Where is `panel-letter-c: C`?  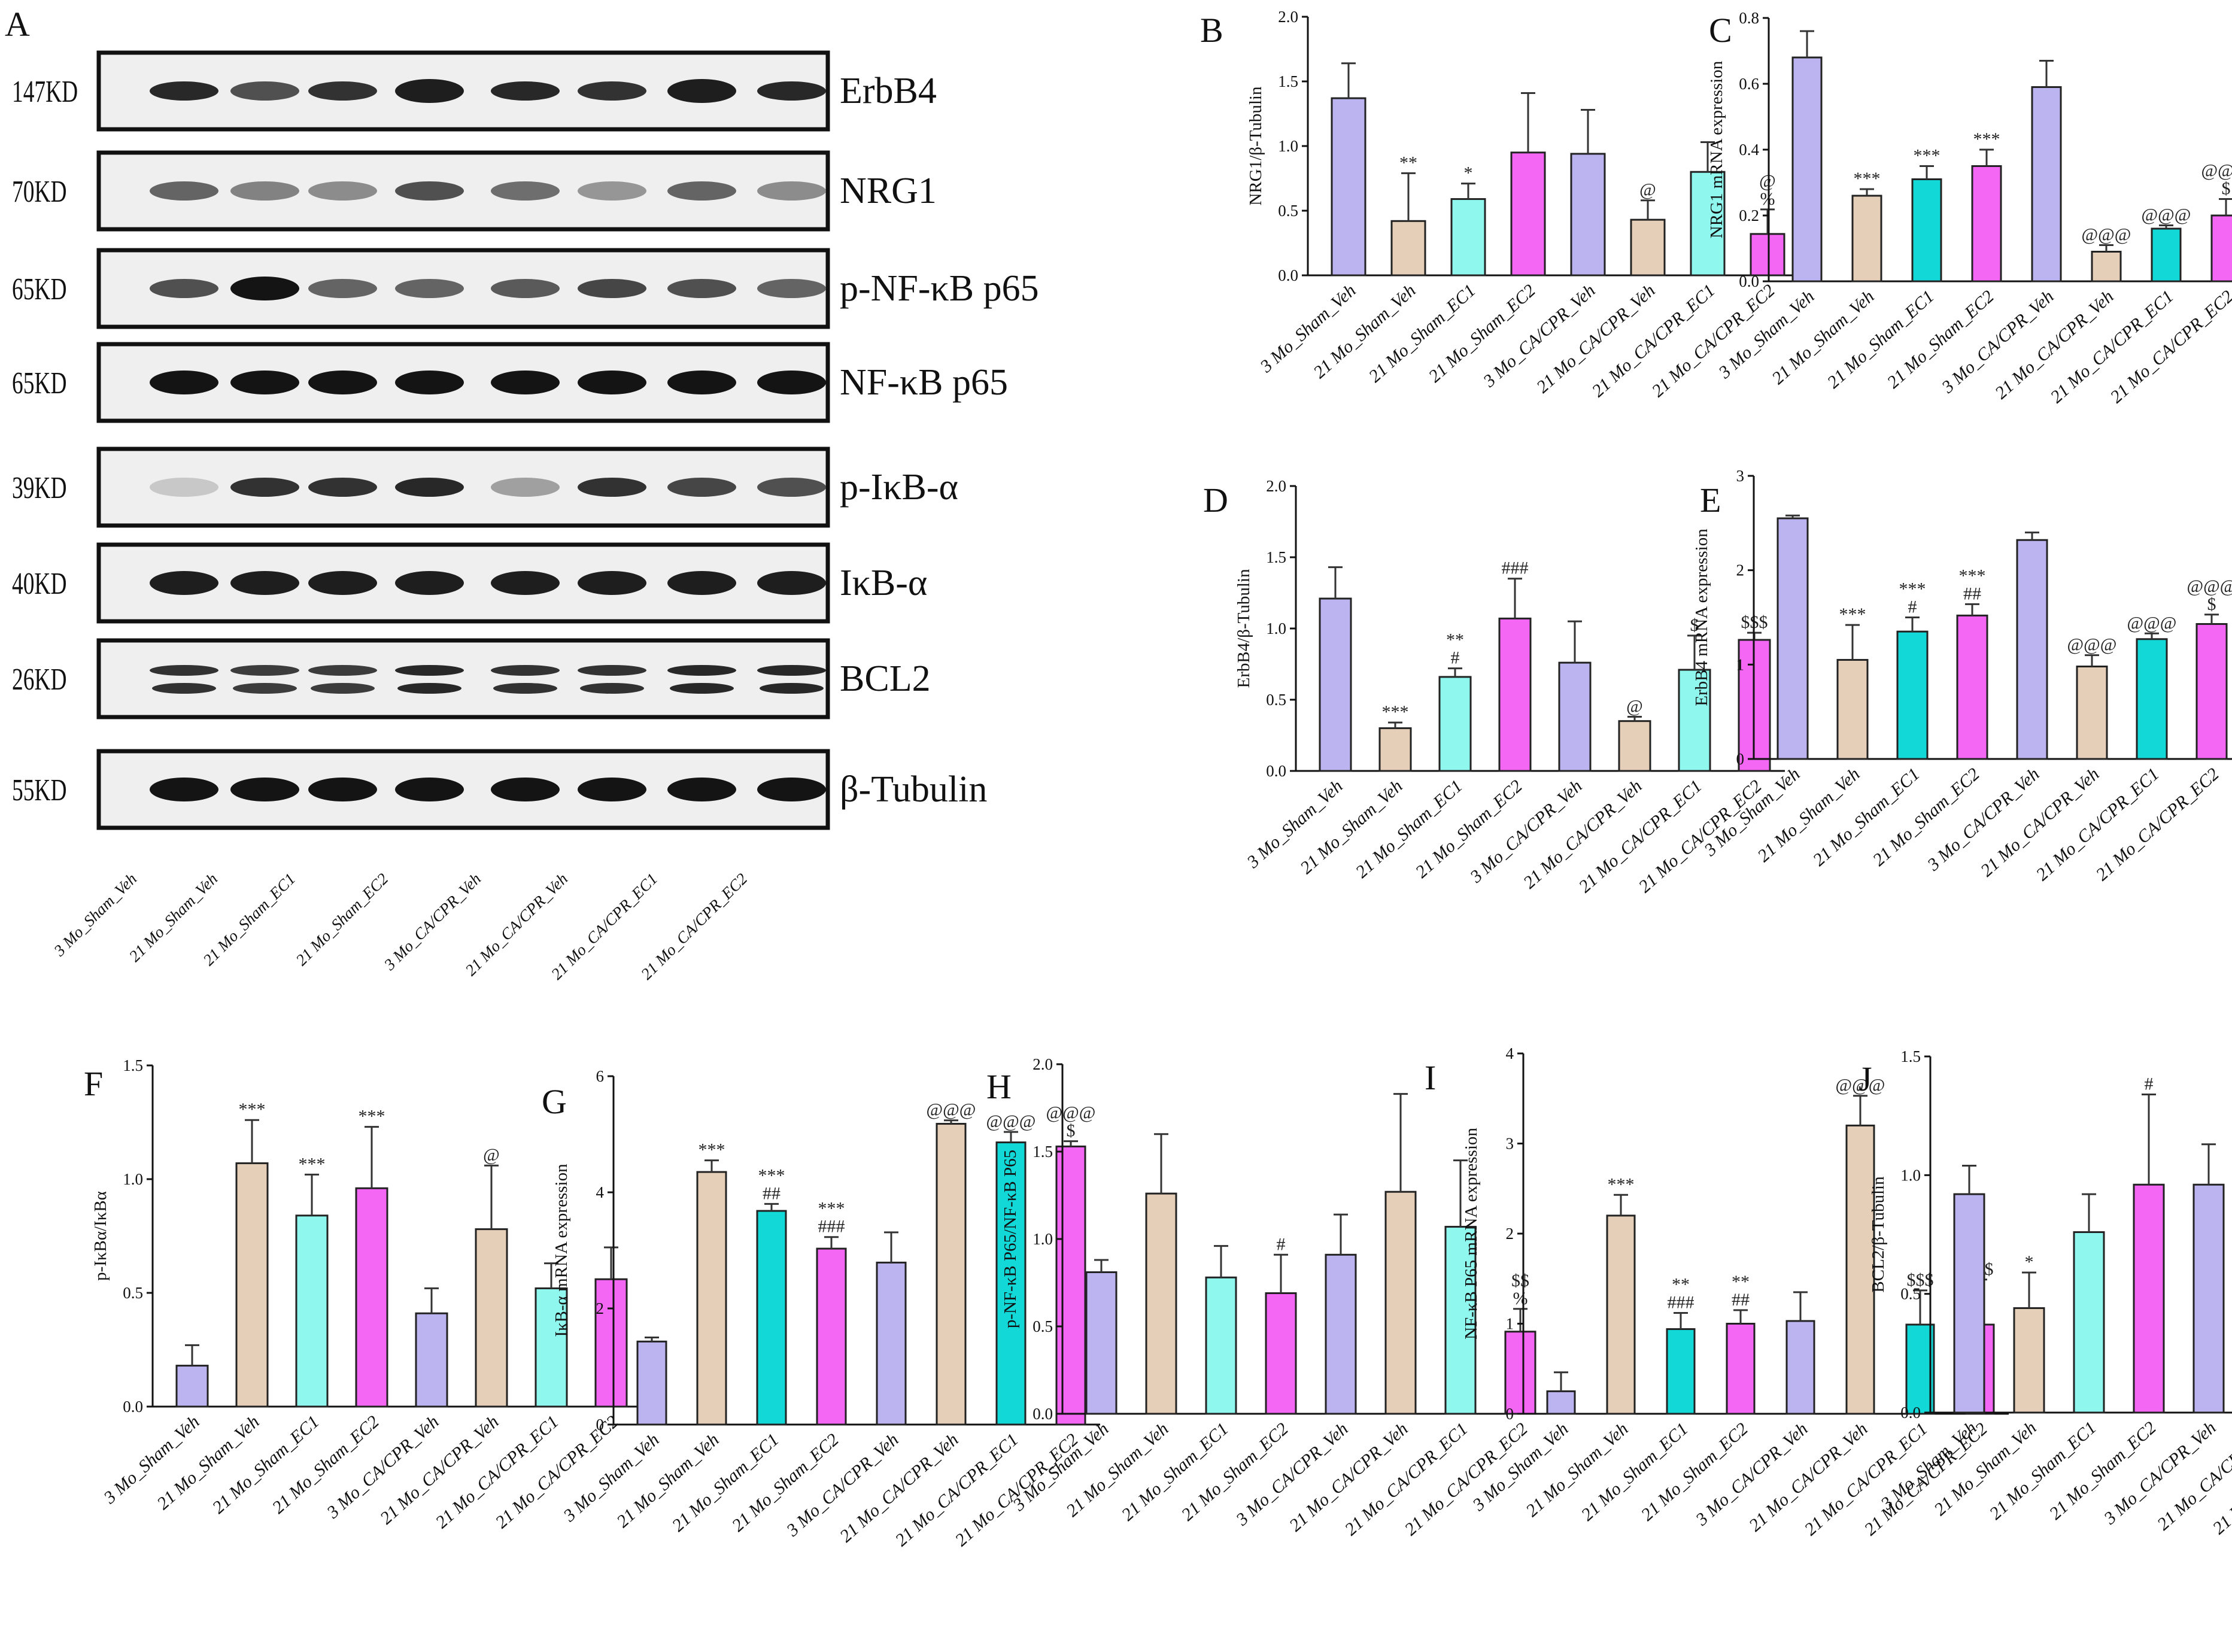
panel-letter-c: C is located at coordinates (1721, 30).